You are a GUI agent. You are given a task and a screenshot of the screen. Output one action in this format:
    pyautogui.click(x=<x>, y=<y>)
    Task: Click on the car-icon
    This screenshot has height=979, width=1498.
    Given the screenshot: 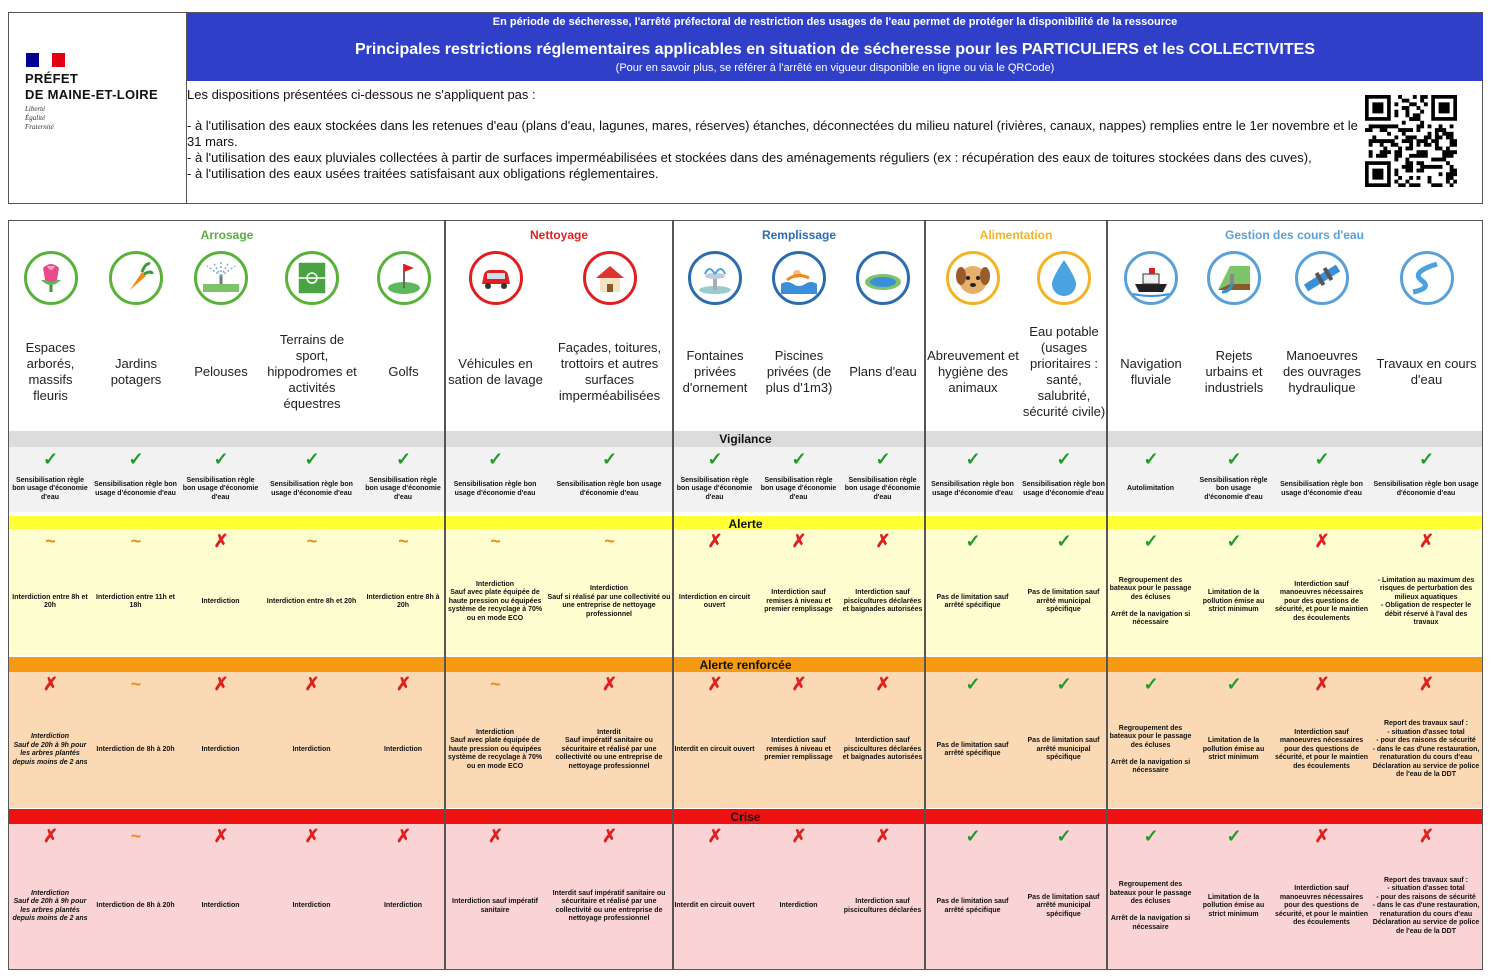 What is the action you would take?
    pyautogui.click(x=495, y=278)
    